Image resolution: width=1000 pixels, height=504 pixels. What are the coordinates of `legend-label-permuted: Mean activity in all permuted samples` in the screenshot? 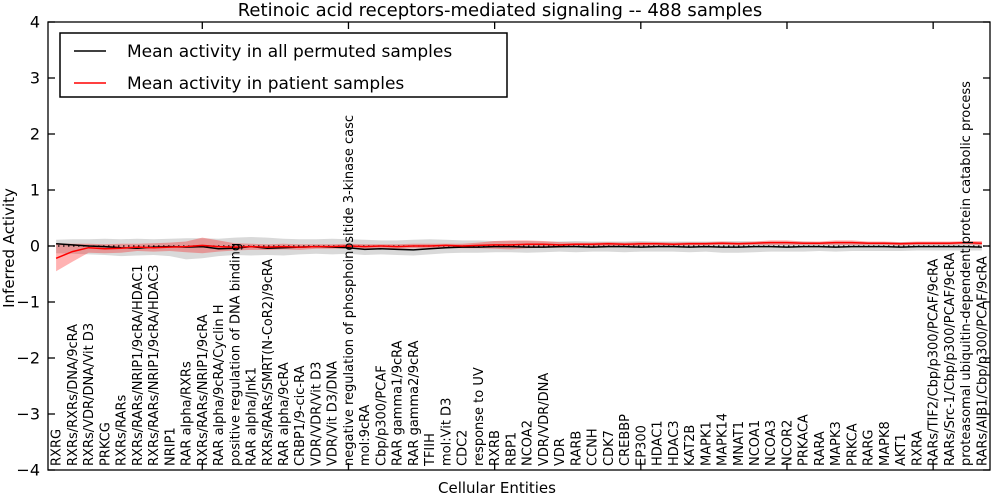 It's located at (289, 52).